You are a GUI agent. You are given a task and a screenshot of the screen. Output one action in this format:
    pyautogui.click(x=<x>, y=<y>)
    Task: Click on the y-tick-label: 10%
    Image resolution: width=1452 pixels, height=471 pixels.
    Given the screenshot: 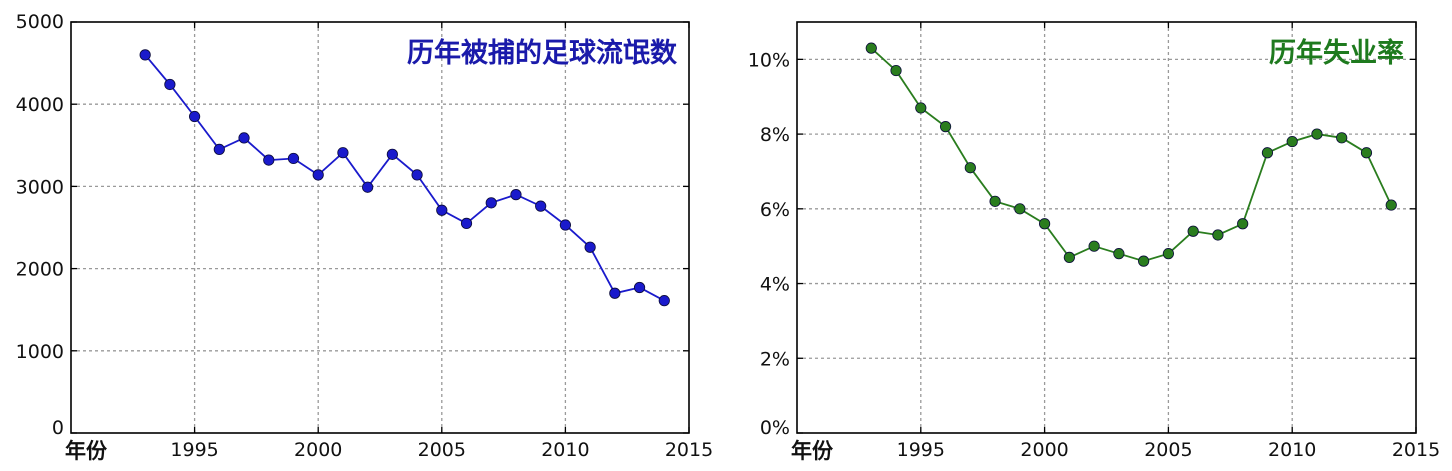 What is the action you would take?
    pyautogui.click(x=769, y=60)
    